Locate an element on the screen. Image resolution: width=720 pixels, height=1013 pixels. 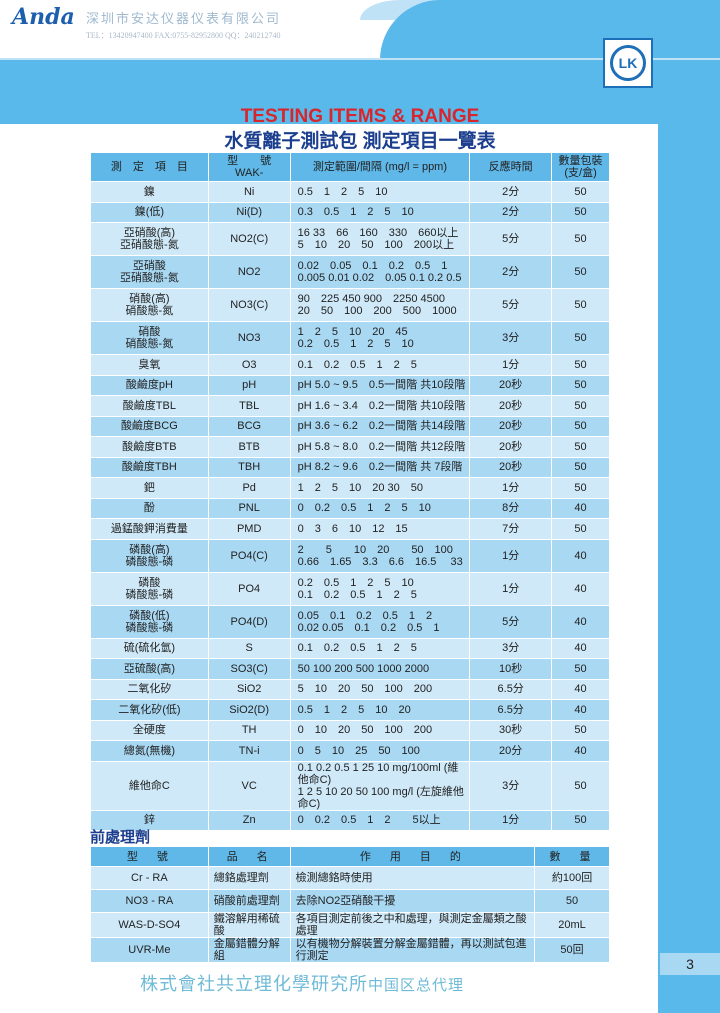
table-row: 臭氧 O3 0.1 0.2 0.5 1 2 5 1分 50 is located at coordinates (350, 365).